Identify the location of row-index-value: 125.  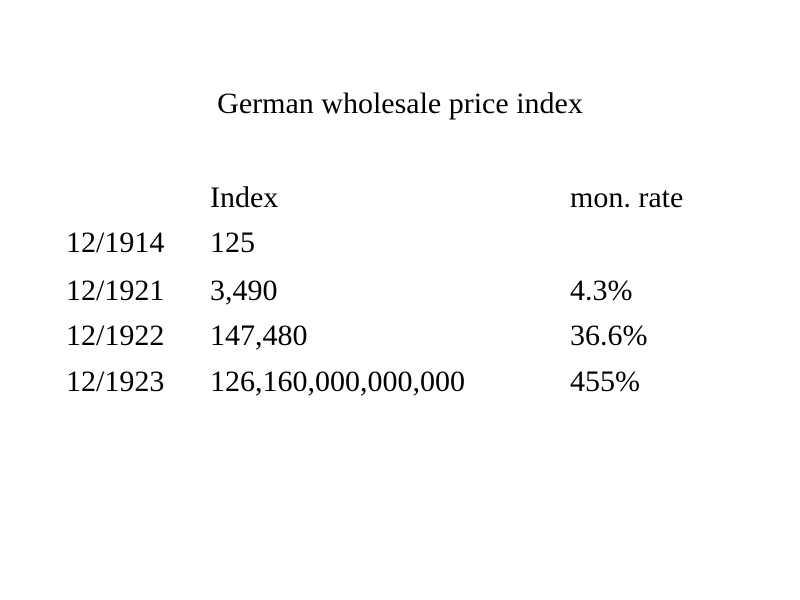
(232, 242).